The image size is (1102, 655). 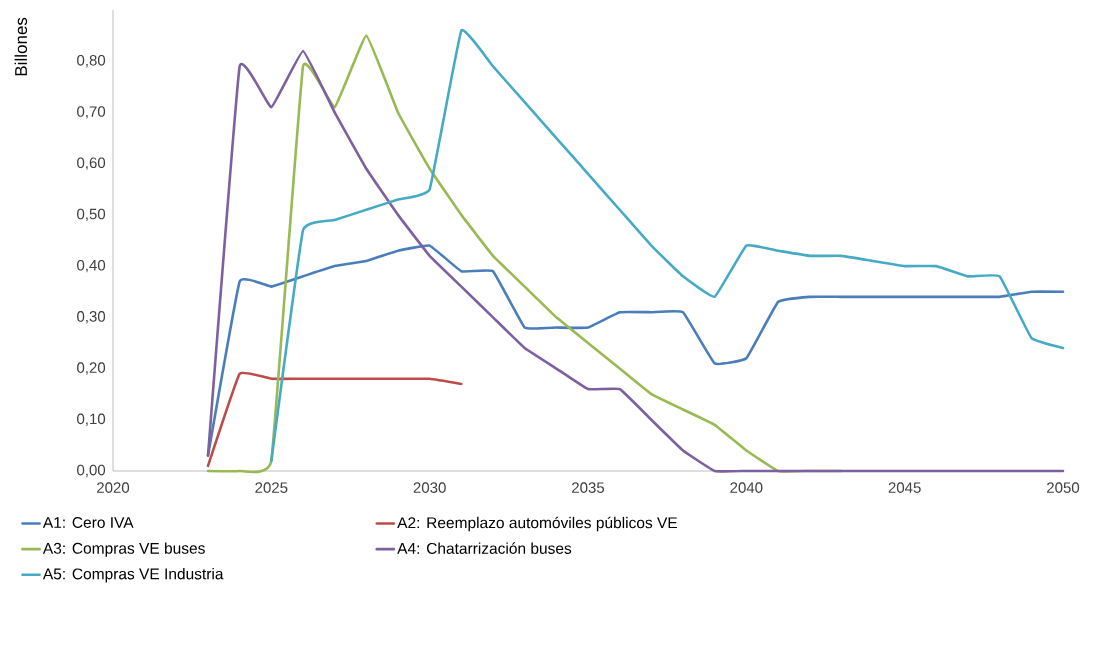 What do you see at coordinates (91, 266) in the screenshot?
I see `y-tick-label: 0,40` at bounding box center [91, 266].